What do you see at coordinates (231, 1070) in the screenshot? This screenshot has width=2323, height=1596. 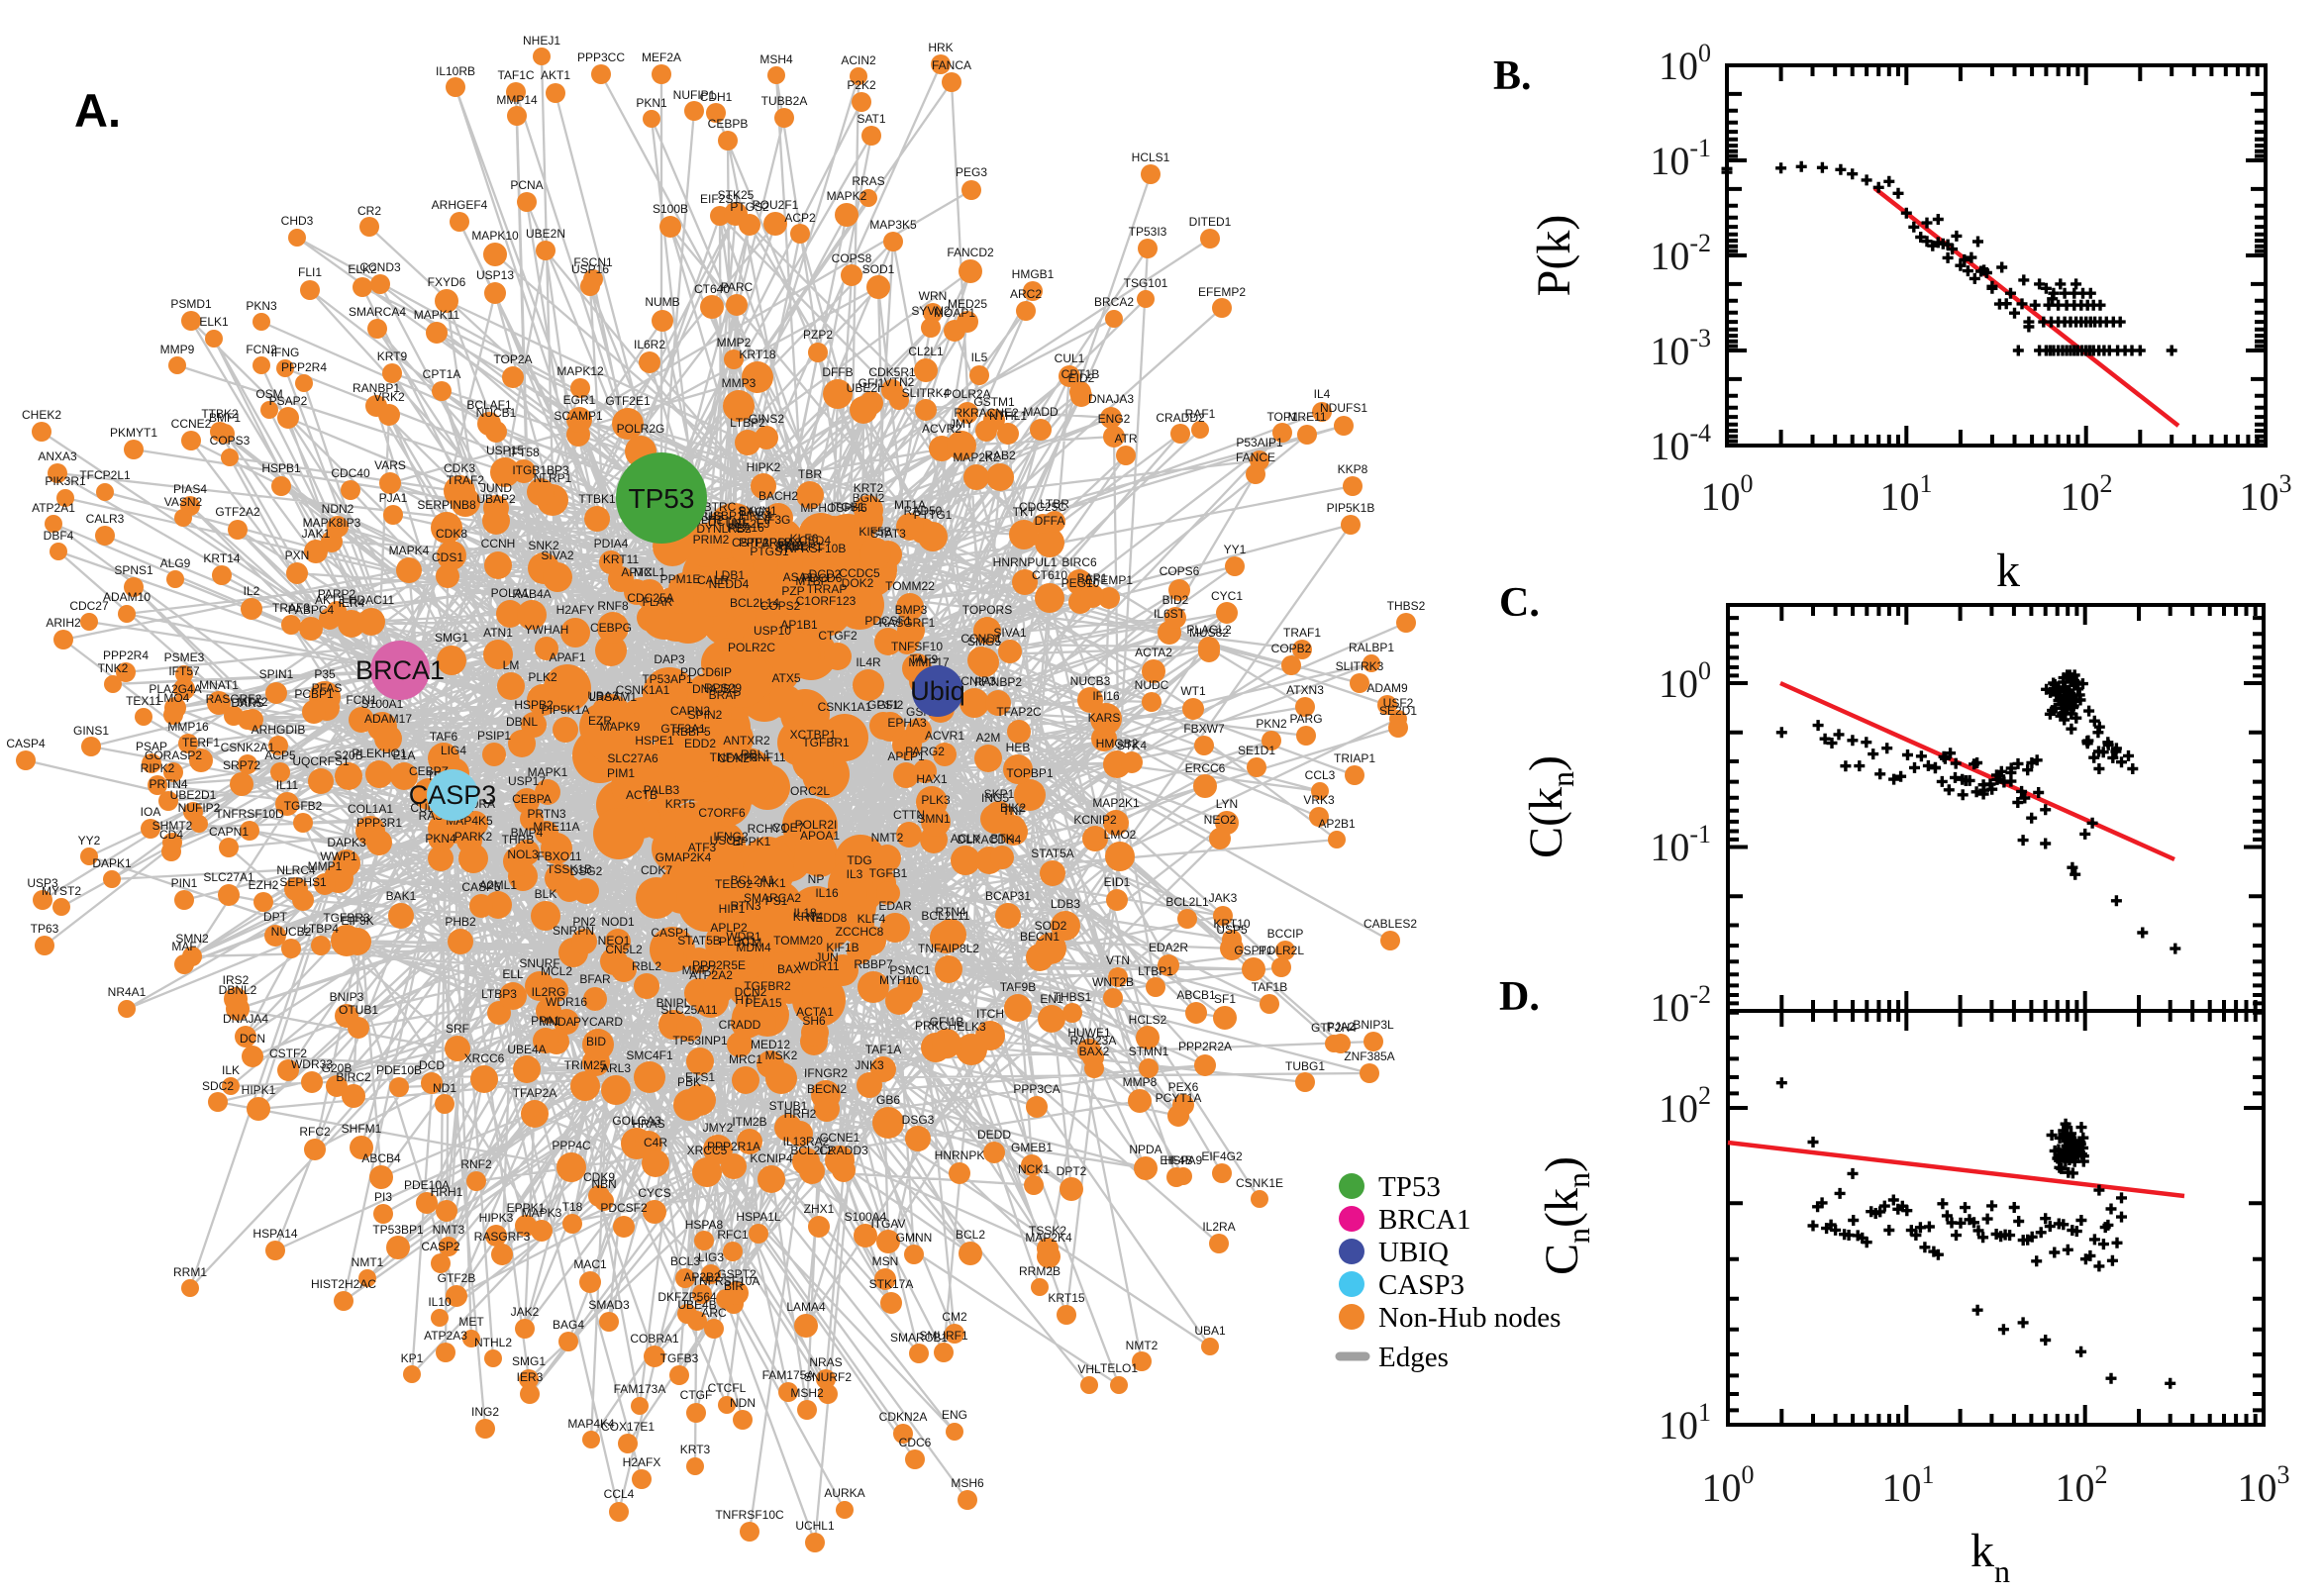 I see `svg-text: ILK` at bounding box center [231, 1070].